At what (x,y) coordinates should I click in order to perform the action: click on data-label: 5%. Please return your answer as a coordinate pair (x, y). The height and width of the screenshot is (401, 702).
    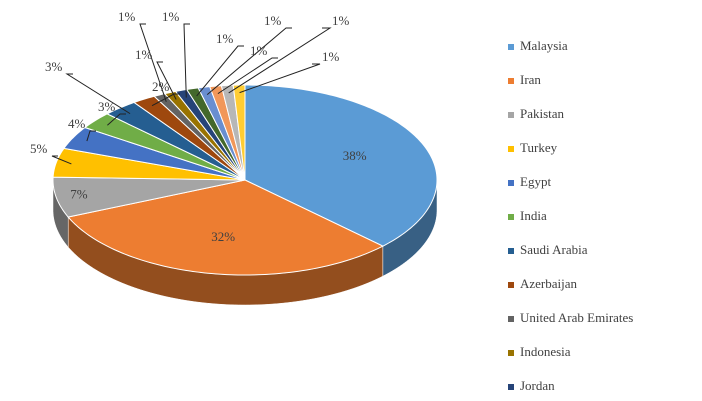
    Looking at the image, I should click on (39, 148).